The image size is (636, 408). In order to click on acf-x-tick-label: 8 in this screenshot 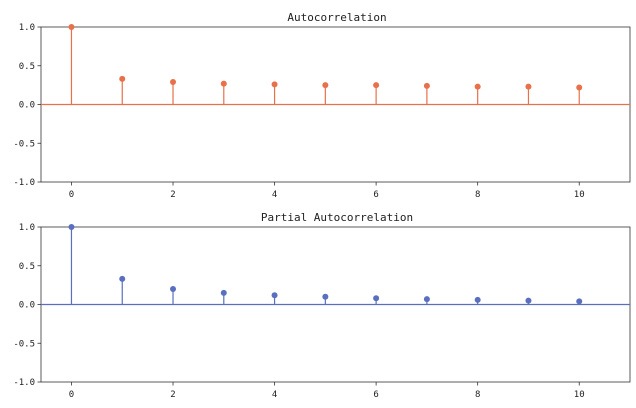, I will do `click(477, 195)`.